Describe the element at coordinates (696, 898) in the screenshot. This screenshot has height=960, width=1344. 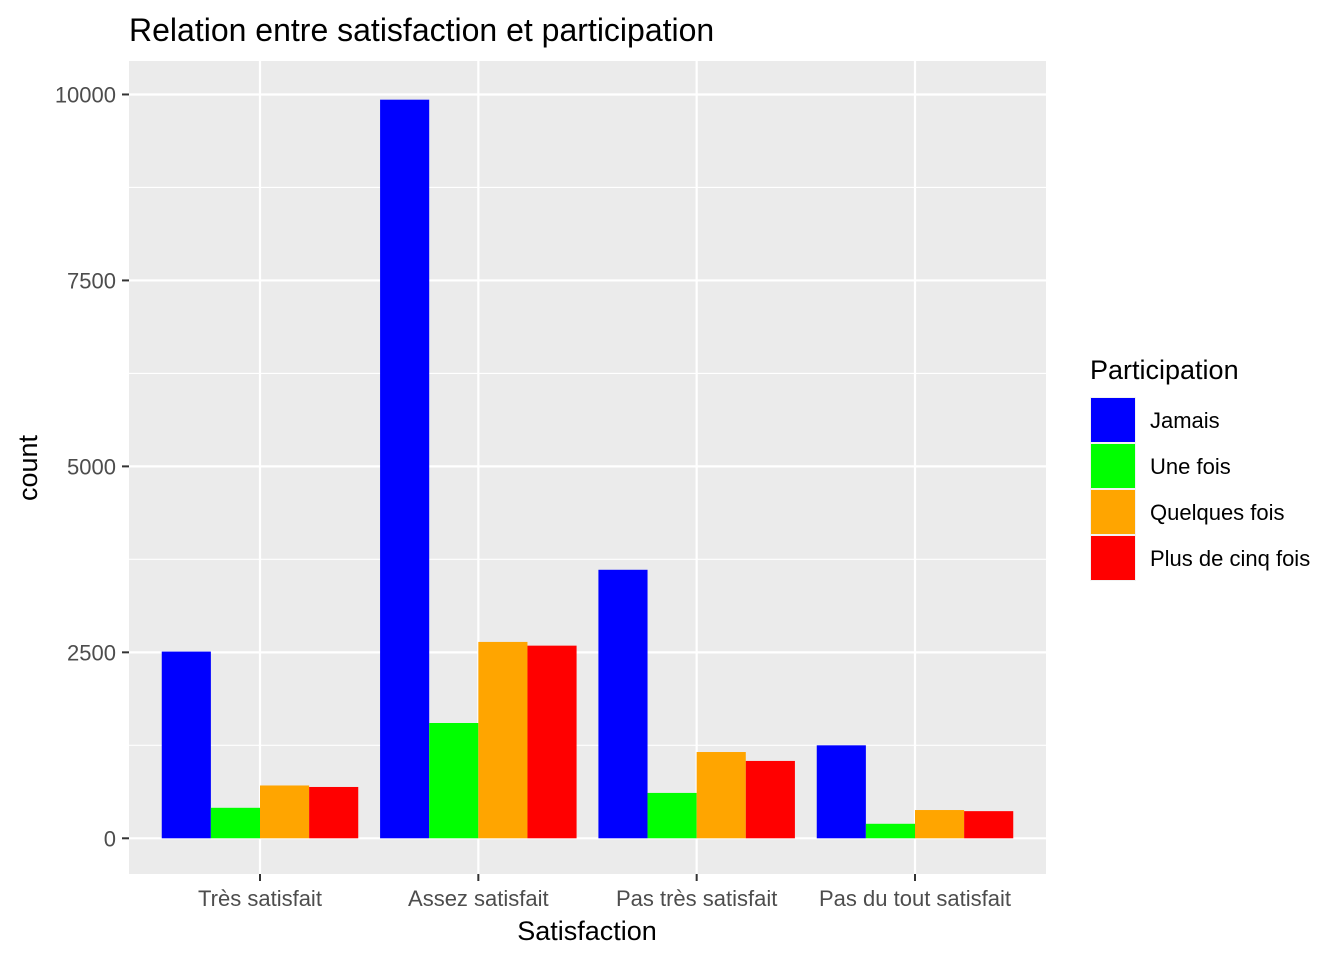
I see `x-tick-label: Pas très satisfait` at that location.